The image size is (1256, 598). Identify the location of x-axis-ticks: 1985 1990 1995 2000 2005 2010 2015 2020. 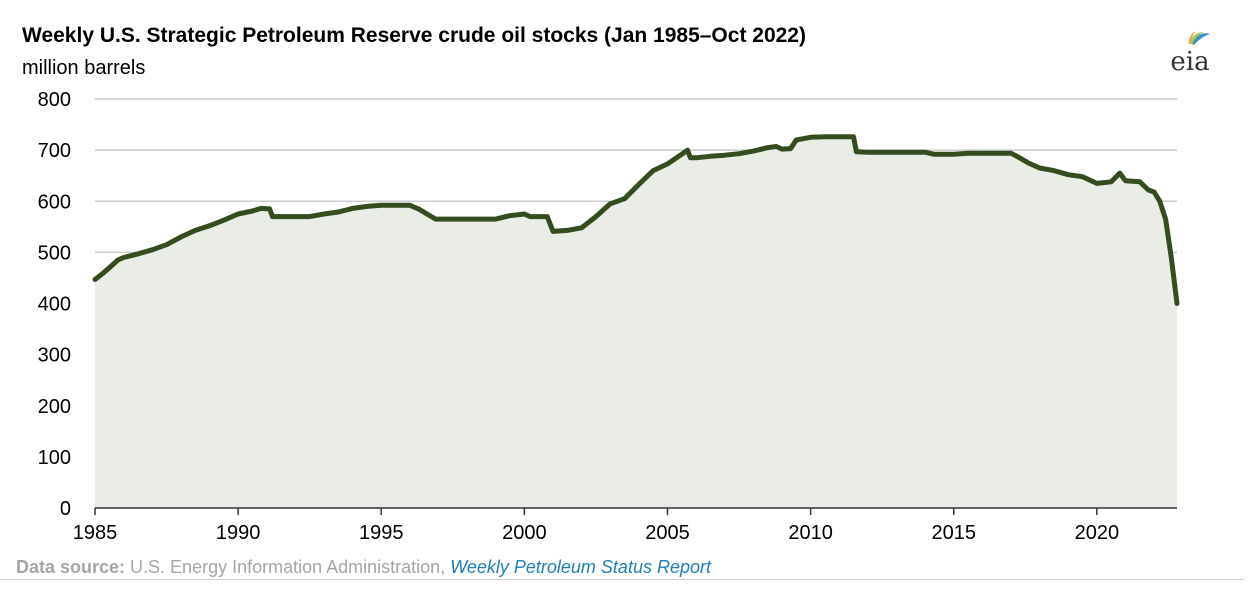
(596, 526).